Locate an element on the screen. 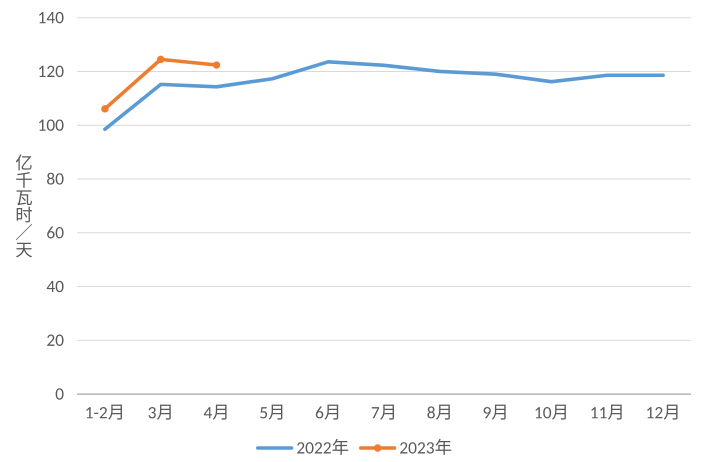 This screenshot has width=708, height=462. x-tick-label-6月 is located at coordinates (327, 412).